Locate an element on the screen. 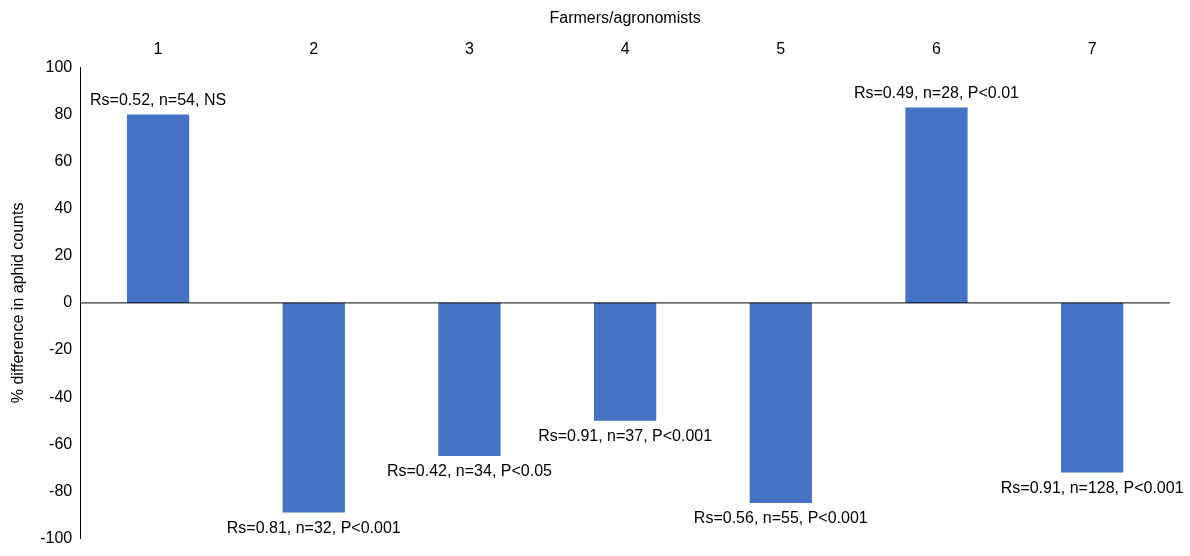 Image resolution: width=1190 pixels, height=556 pixels. x-tick-label: 5 is located at coordinates (781, 49).